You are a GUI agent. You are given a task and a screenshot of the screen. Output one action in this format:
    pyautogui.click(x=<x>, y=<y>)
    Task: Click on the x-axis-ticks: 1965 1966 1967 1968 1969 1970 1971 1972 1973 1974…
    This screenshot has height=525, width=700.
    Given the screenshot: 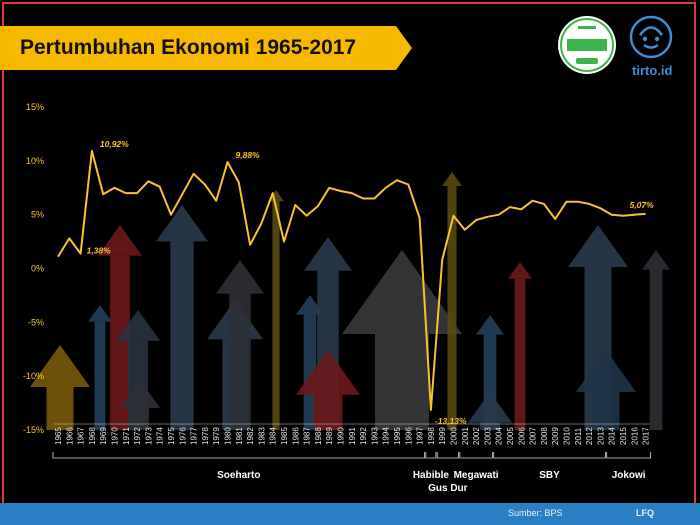 What is the action you would take?
    pyautogui.click(x=352, y=434)
    